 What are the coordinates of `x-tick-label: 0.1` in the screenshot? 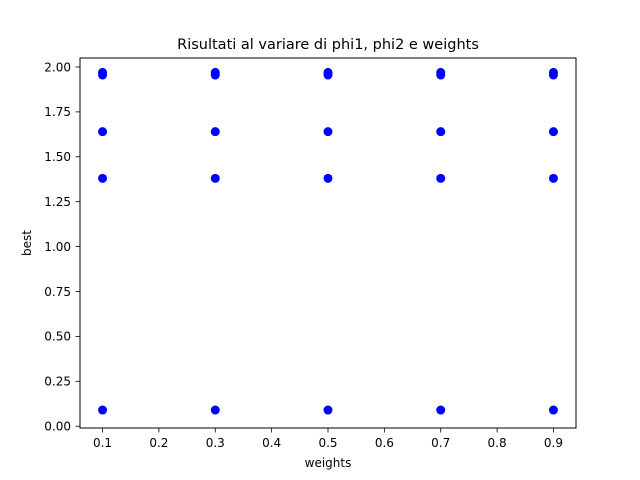 It's located at (102, 443).